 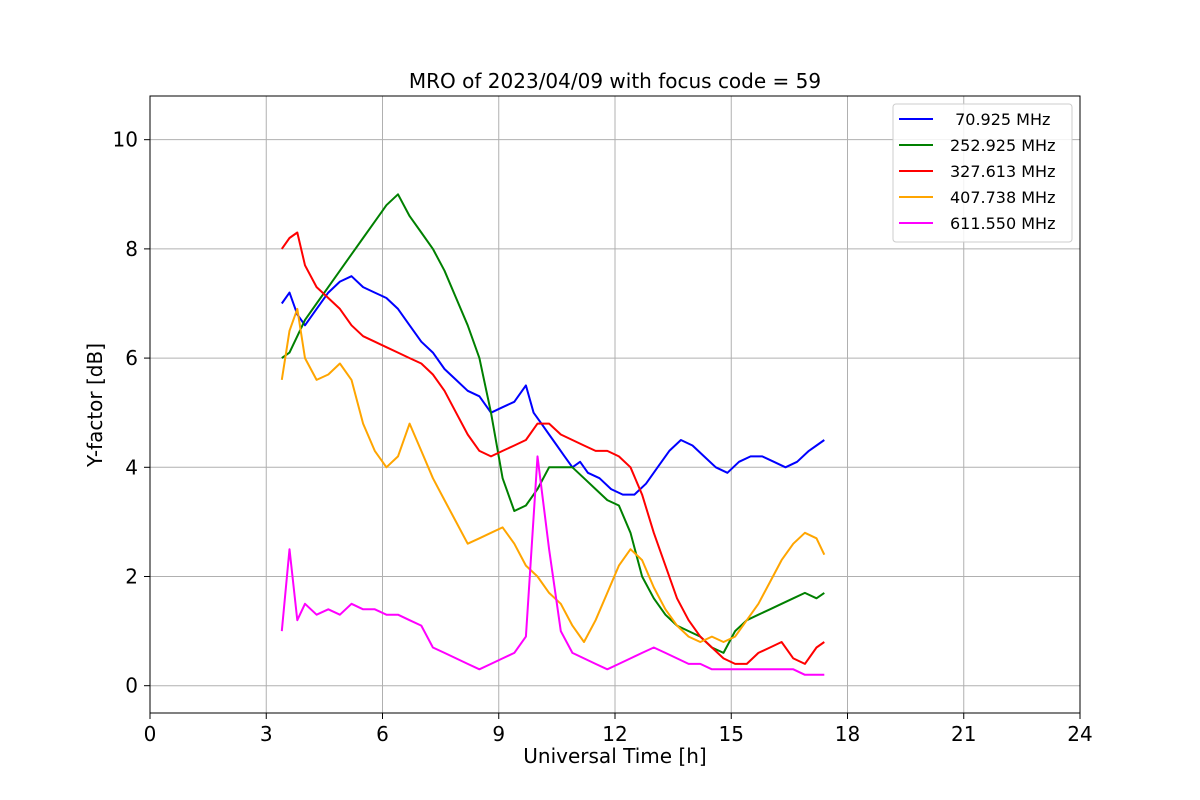 What do you see at coordinates (498, 734) in the screenshot?
I see `x-tick-label: 9` at bounding box center [498, 734].